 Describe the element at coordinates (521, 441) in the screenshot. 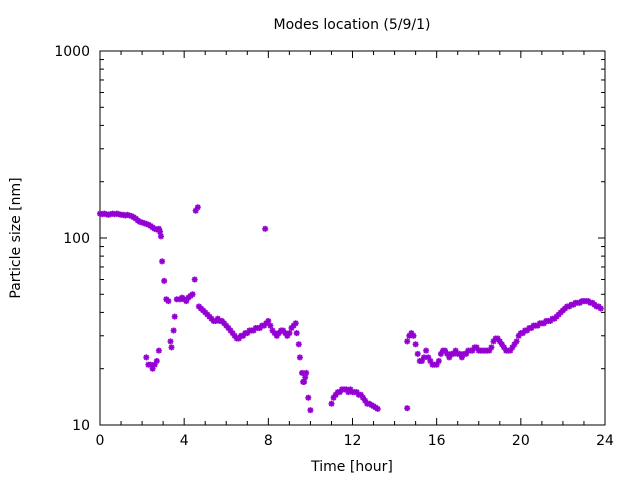

I see `x-tick-label: 20` at that location.